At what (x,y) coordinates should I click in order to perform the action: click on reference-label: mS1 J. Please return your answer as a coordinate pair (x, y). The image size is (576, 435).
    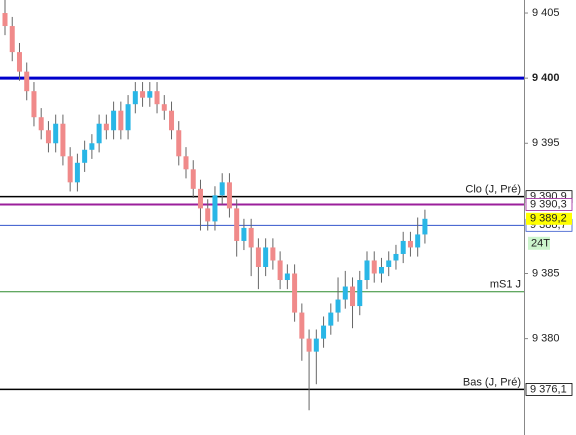
    Looking at the image, I should click on (505, 285).